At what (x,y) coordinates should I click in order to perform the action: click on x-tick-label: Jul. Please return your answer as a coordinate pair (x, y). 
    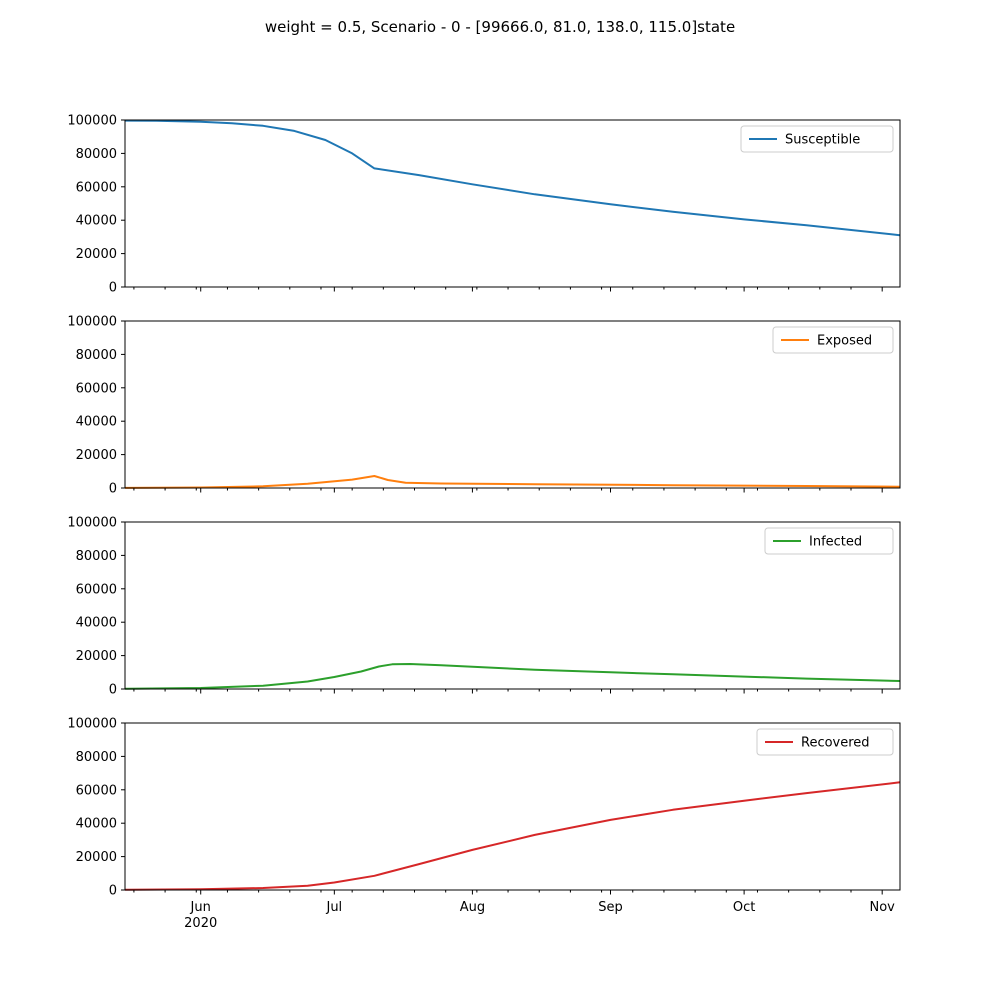
    Looking at the image, I should click on (333, 907).